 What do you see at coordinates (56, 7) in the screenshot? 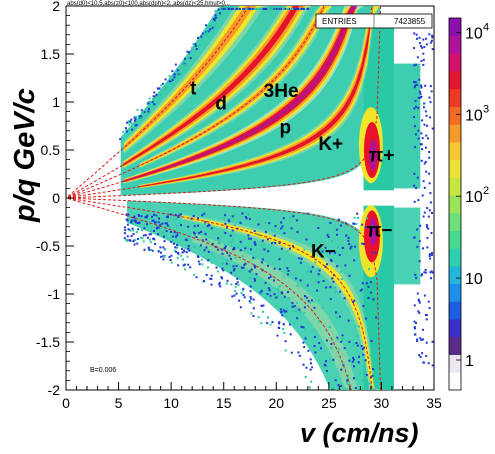
I see `y-tick-label: 2` at bounding box center [56, 7].